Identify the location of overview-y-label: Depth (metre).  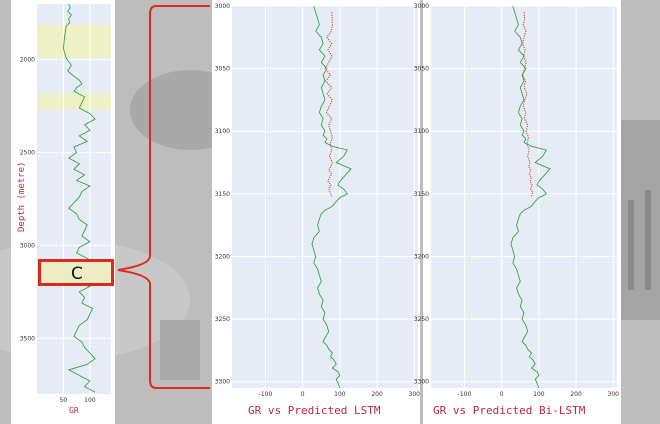
(22, 196).